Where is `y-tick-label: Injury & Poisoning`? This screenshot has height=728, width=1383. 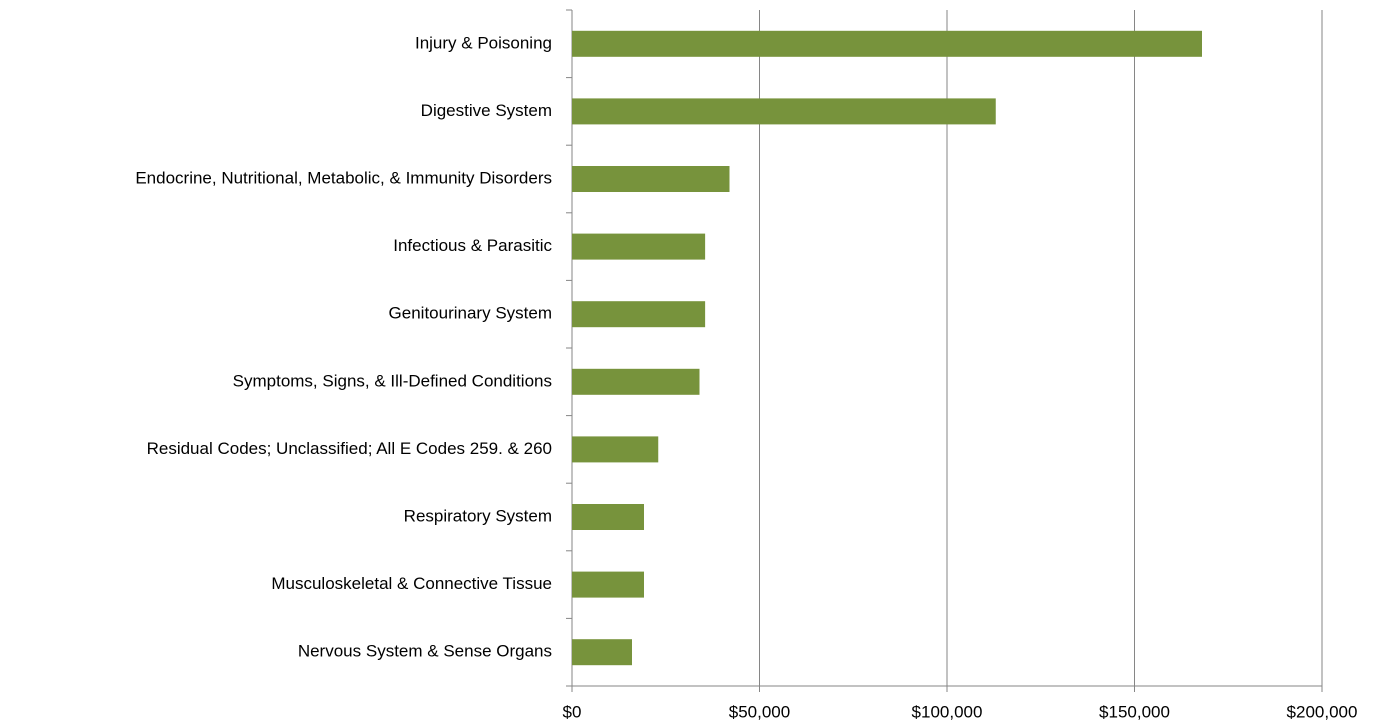 y-tick-label: Injury & Poisoning is located at coordinates (483, 42).